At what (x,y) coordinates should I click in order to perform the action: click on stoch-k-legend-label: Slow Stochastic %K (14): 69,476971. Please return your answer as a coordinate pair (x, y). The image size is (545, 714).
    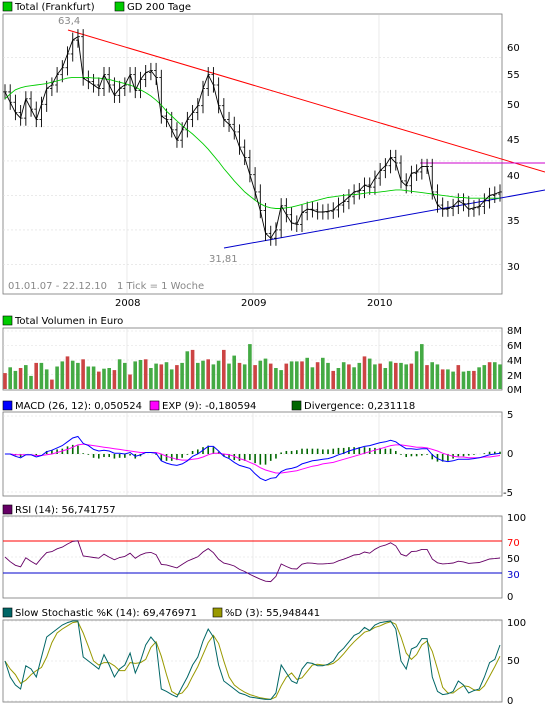
    Looking at the image, I should click on (106, 613).